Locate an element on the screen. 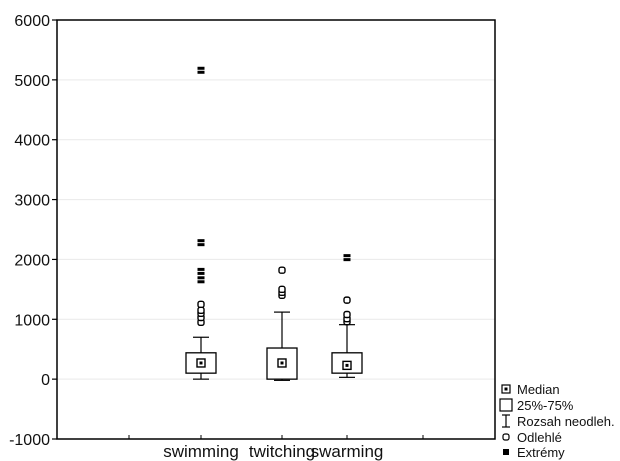 Image resolution: width=620 pixels, height=461 pixels. legend-extreme-icon is located at coordinates (506, 452).